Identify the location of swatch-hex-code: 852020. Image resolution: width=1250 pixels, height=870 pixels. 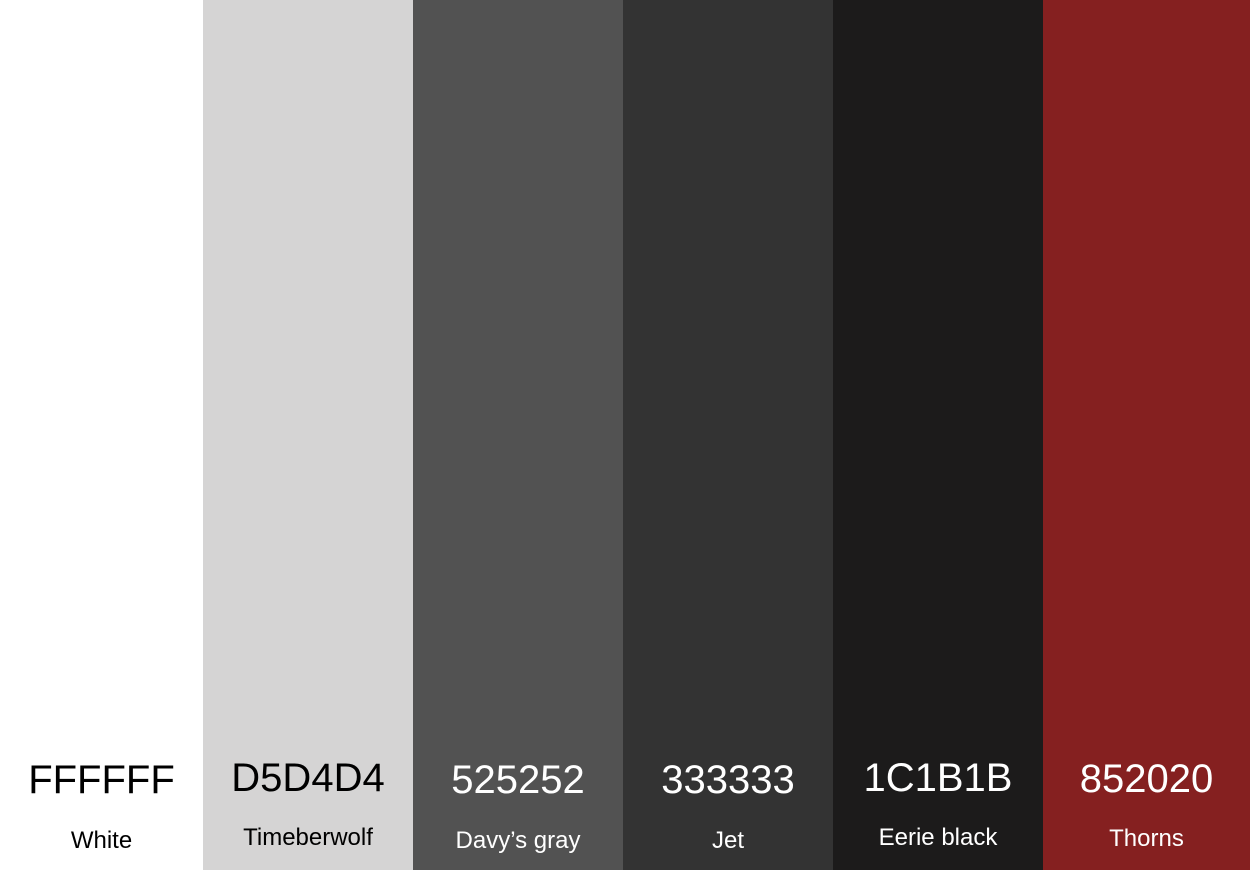
(1146, 779).